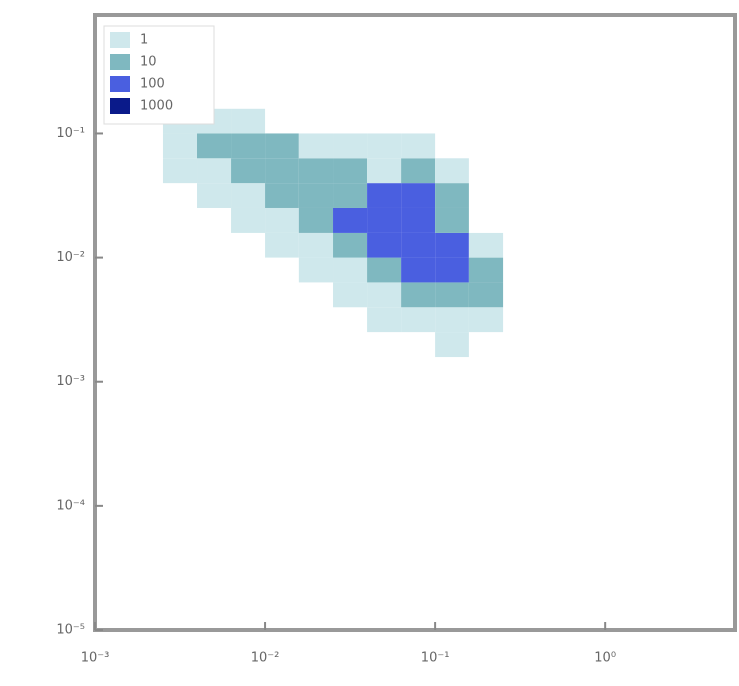 Image resolution: width=739 pixels, height=686 pixels. What do you see at coordinates (152, 84) in the screenshot?
I see `legend-label: 100` at bounding box center [152, 84].